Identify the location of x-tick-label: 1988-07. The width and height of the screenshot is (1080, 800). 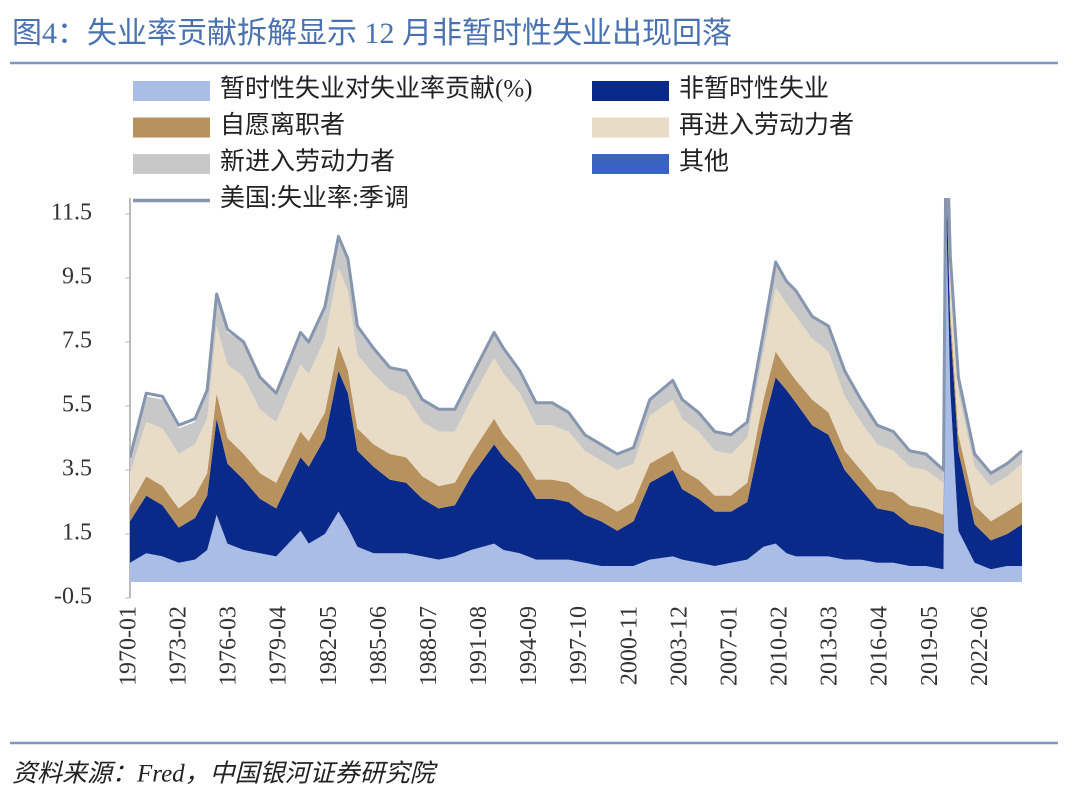
(429, 646).